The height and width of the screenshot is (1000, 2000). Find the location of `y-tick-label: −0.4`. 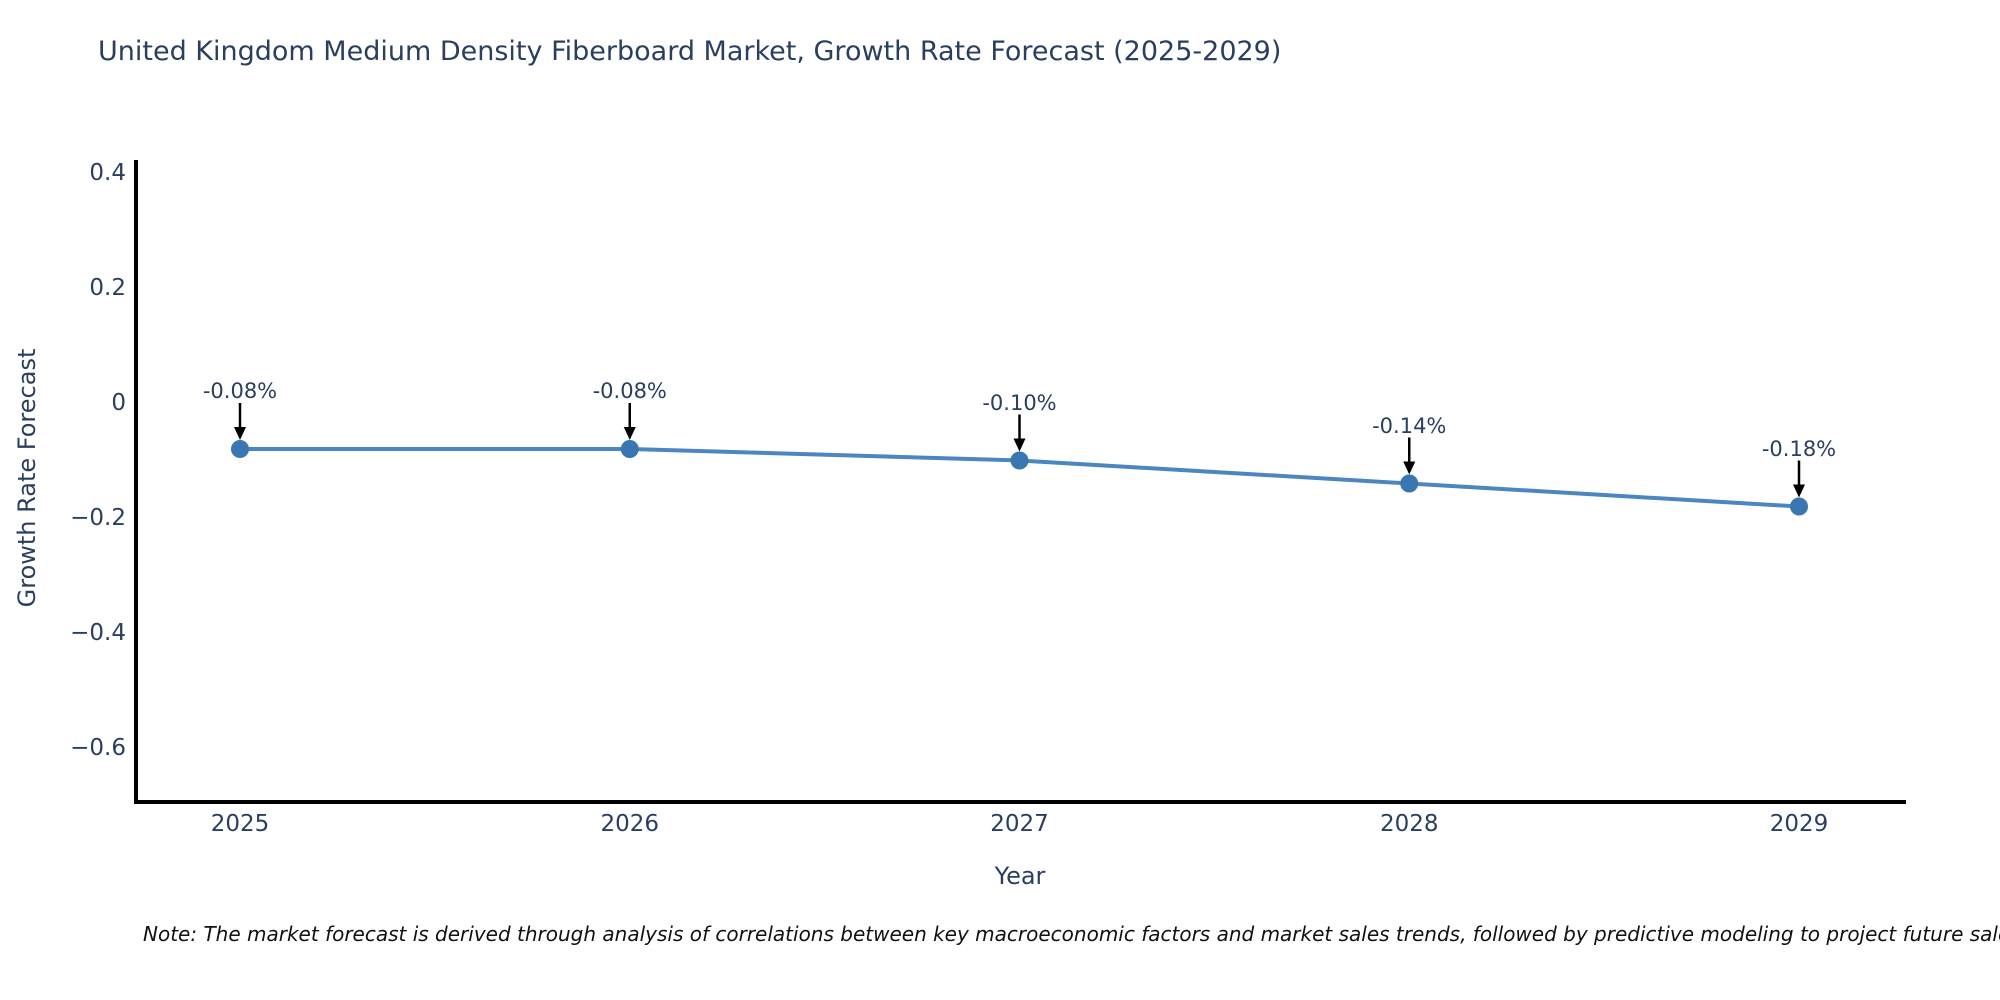

y-tick-label: −0.4 is located at coordinates (98, 633).